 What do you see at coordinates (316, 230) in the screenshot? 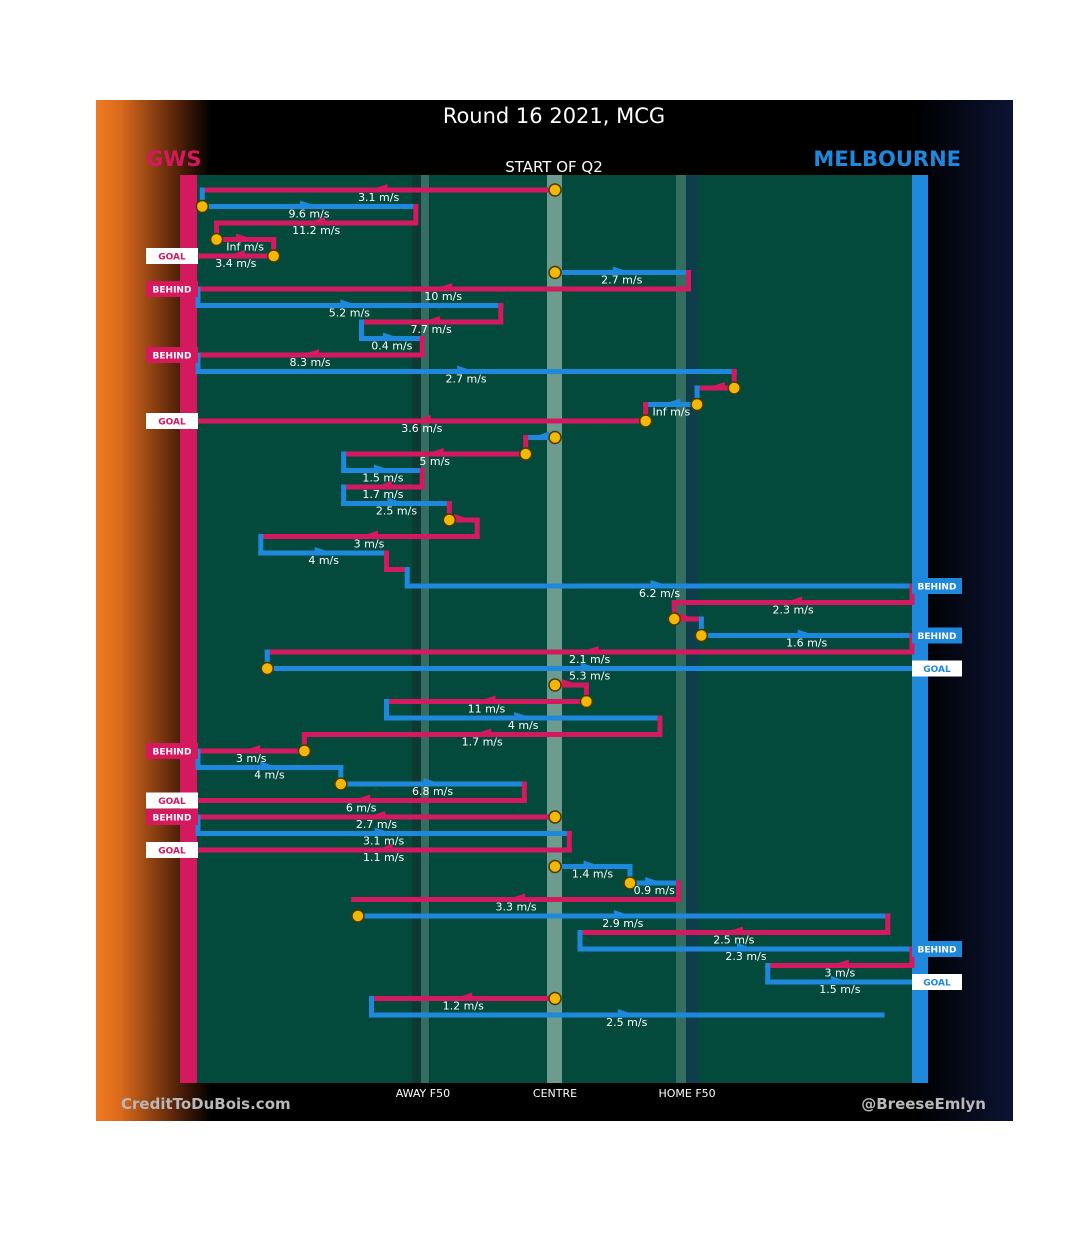
I see `speed-label: 11.2 m/s` at bounding box center [316, 230].